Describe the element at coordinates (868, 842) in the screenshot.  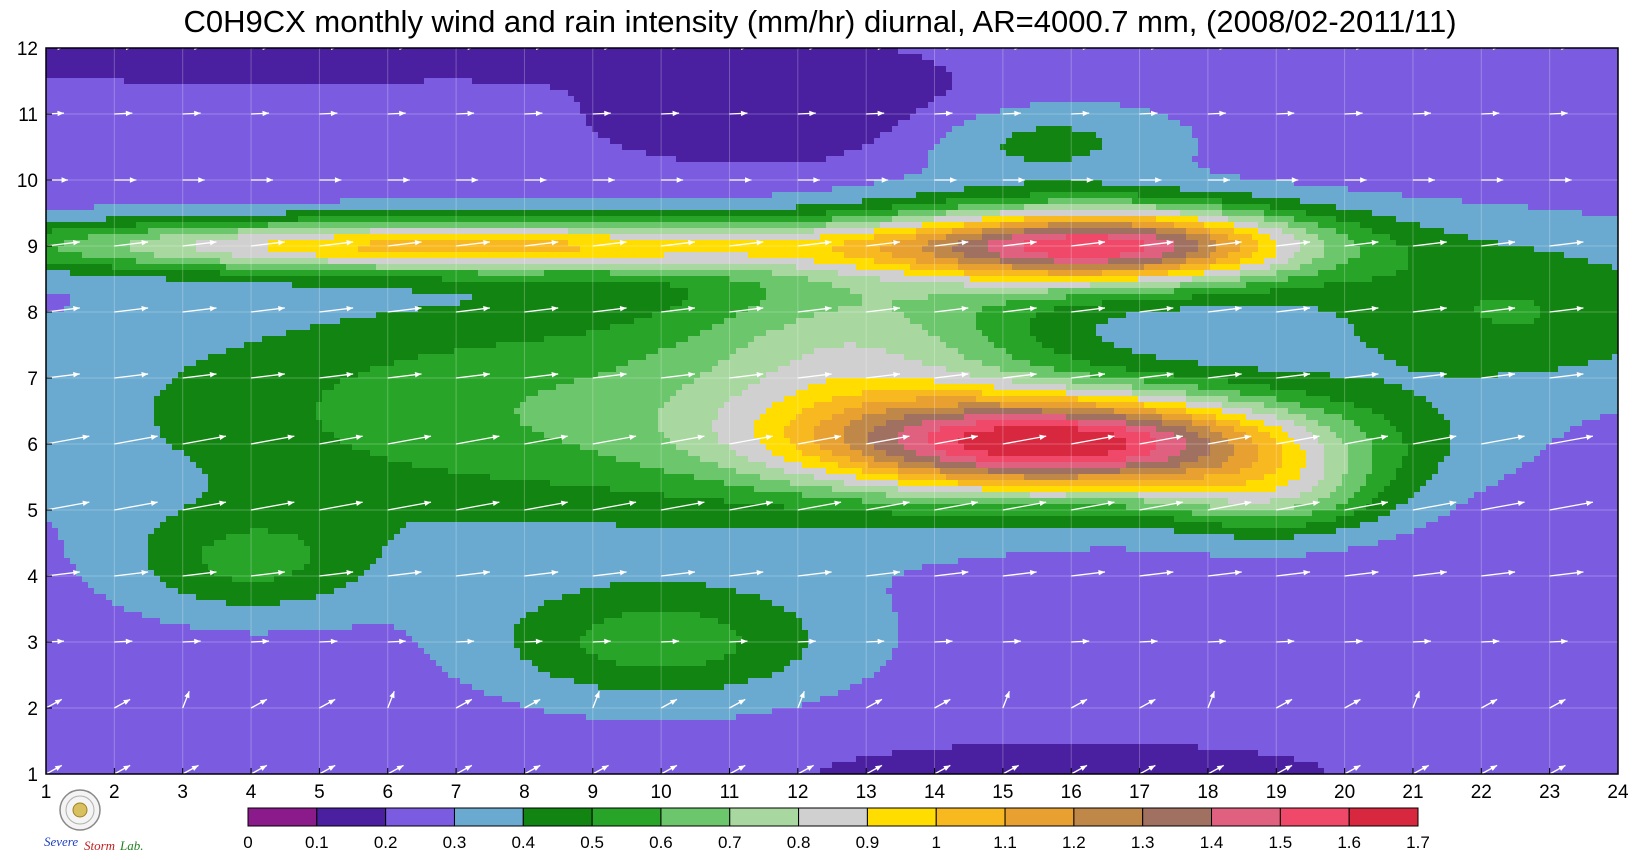
I see `colorbar-label: 0.9` at that location.